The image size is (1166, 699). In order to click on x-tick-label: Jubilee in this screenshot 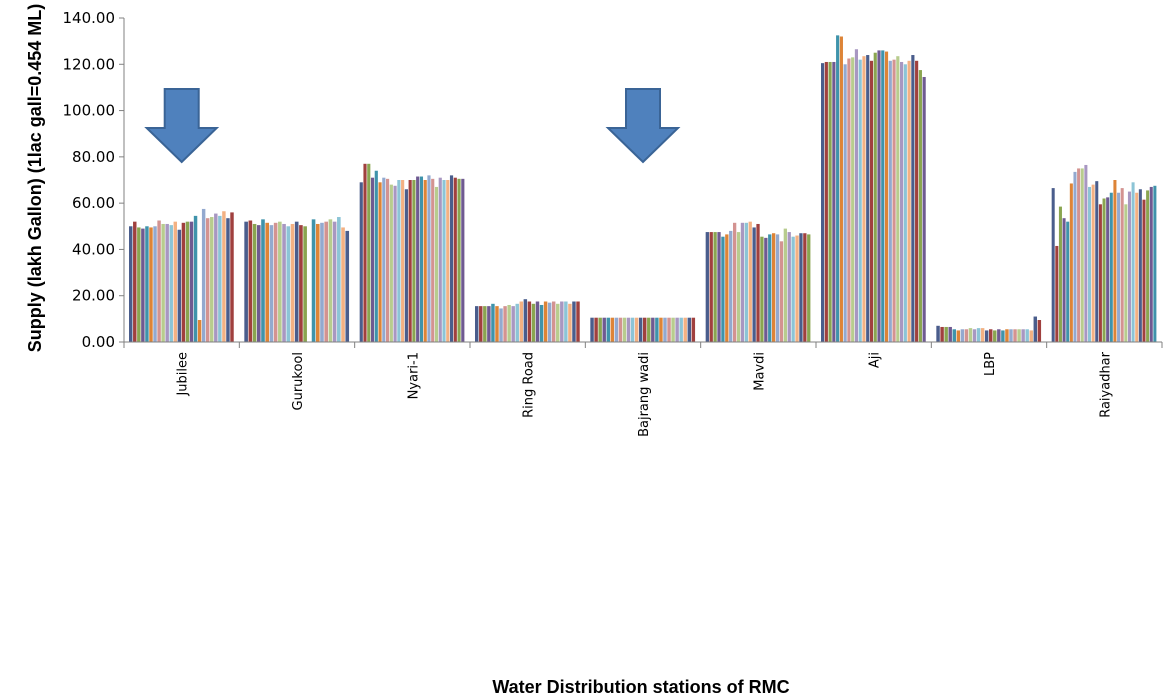, I will do `click(183, 374)`.